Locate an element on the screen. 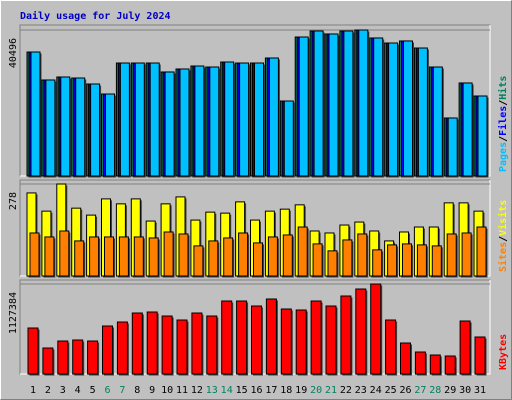 The width and height of the screenshot is (512, 400). x-tick-label: 11 is located at coordinates (182, 390).